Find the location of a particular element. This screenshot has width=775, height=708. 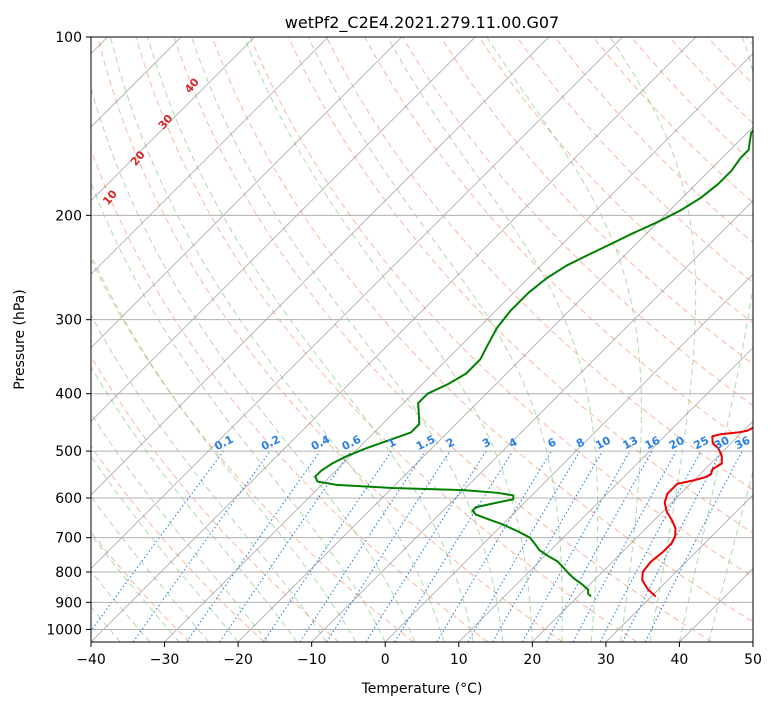

x-tick-label: 40 is located at coordinates (680, 660).